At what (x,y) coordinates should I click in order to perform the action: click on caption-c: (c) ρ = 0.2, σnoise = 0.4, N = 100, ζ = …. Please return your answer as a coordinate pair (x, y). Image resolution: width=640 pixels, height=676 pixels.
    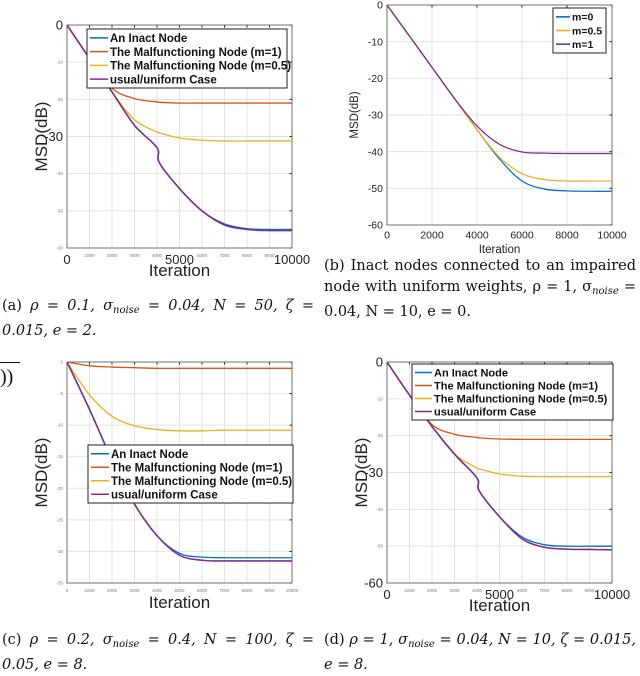
    Looking at the image, I should click on (158, 653).